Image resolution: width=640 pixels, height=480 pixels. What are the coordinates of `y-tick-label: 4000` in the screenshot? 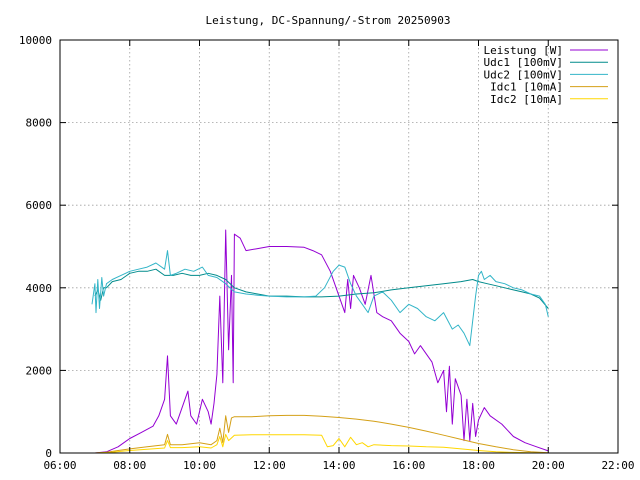 It's located at (39, 288).